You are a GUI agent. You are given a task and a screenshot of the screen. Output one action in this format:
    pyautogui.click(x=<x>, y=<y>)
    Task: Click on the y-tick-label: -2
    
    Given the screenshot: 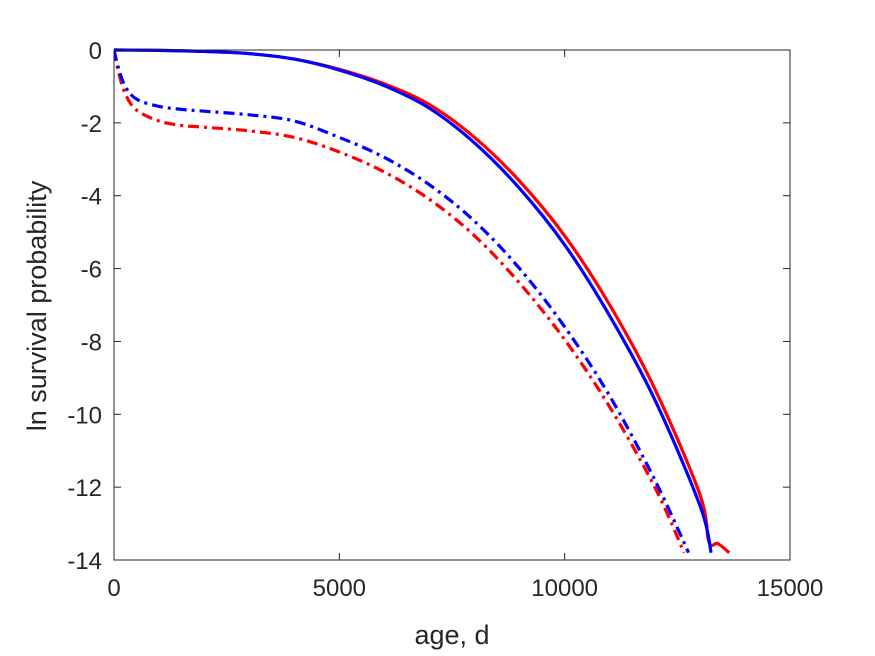 What is the action you would take?
    pyautogui.click(x=91, y=124)
    